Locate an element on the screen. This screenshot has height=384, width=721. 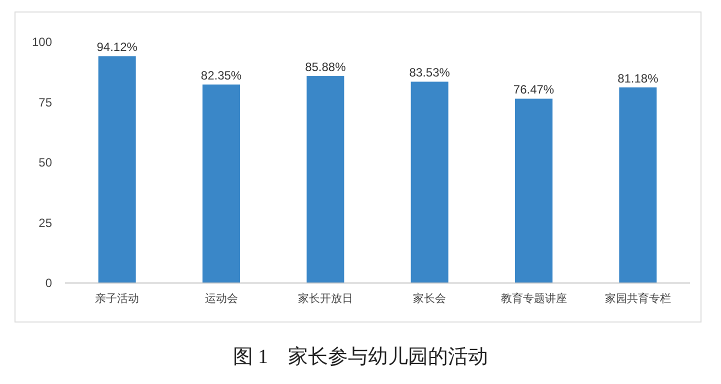
caption: 图 1 家长参与幼儿园的活动 is located at coordinates (360, 357).